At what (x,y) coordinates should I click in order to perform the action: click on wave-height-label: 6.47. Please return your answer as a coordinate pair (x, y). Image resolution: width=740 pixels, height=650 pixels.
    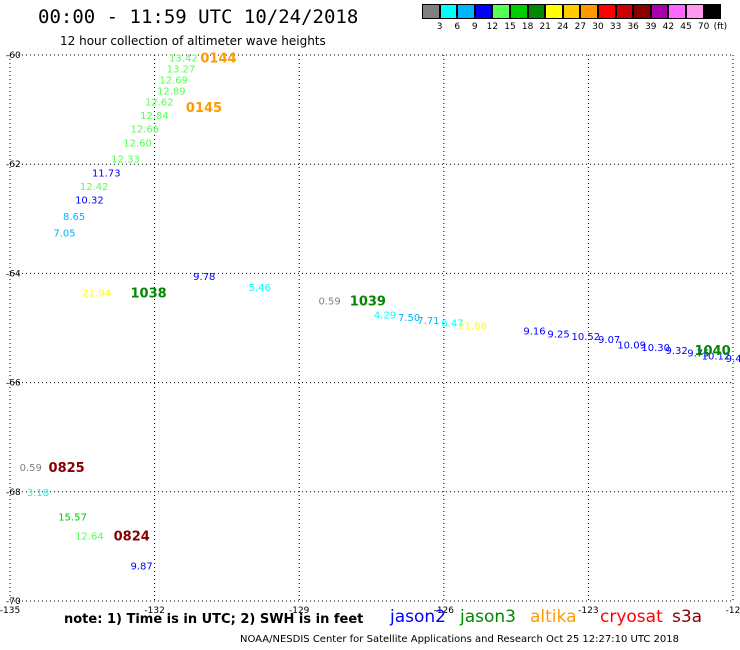
    Looking at the image, I should click on (452, 324).